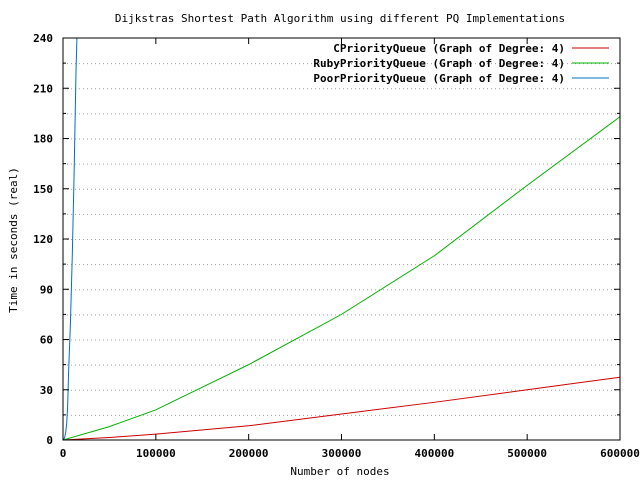 Image resolution: width=640 pixels, height=480 pixels. Describe the element at coordinates (449, 48) in the screenshot. I see `legend-entry: CPriorityQueue (Graph of Degree: 4)` at that location.